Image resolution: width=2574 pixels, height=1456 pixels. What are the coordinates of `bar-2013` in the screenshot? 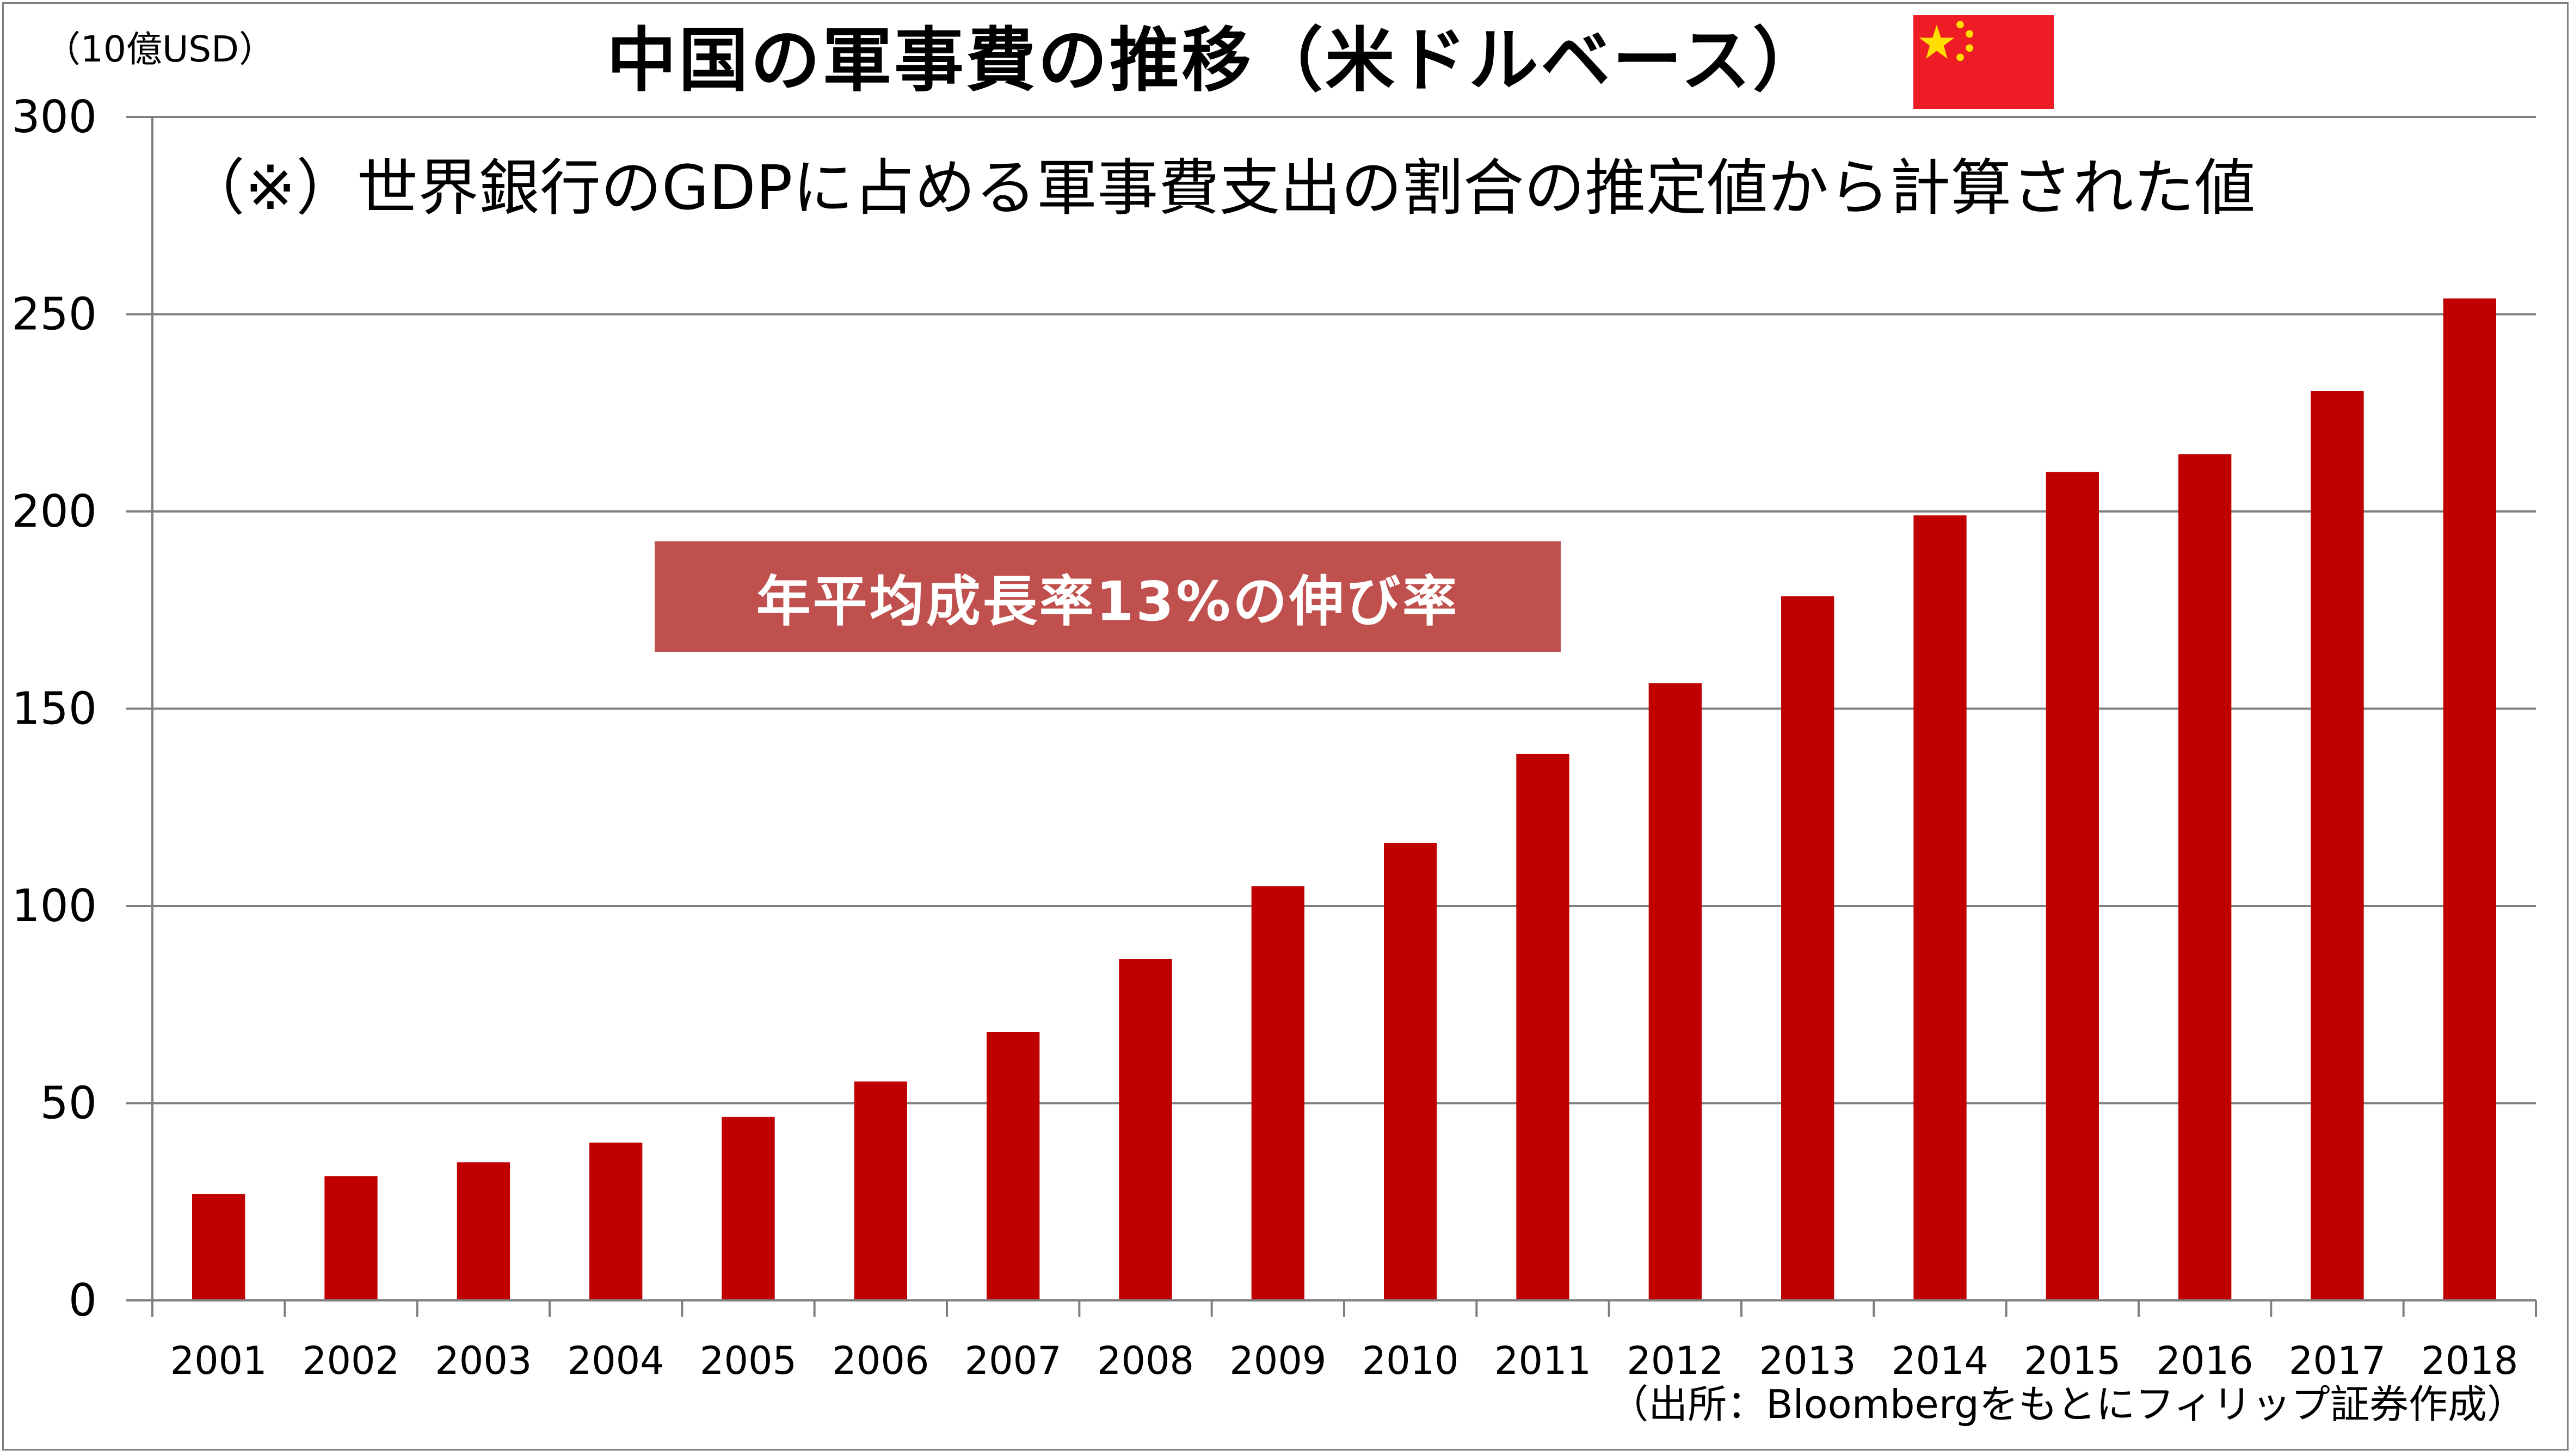 It's located at (1807, 948).